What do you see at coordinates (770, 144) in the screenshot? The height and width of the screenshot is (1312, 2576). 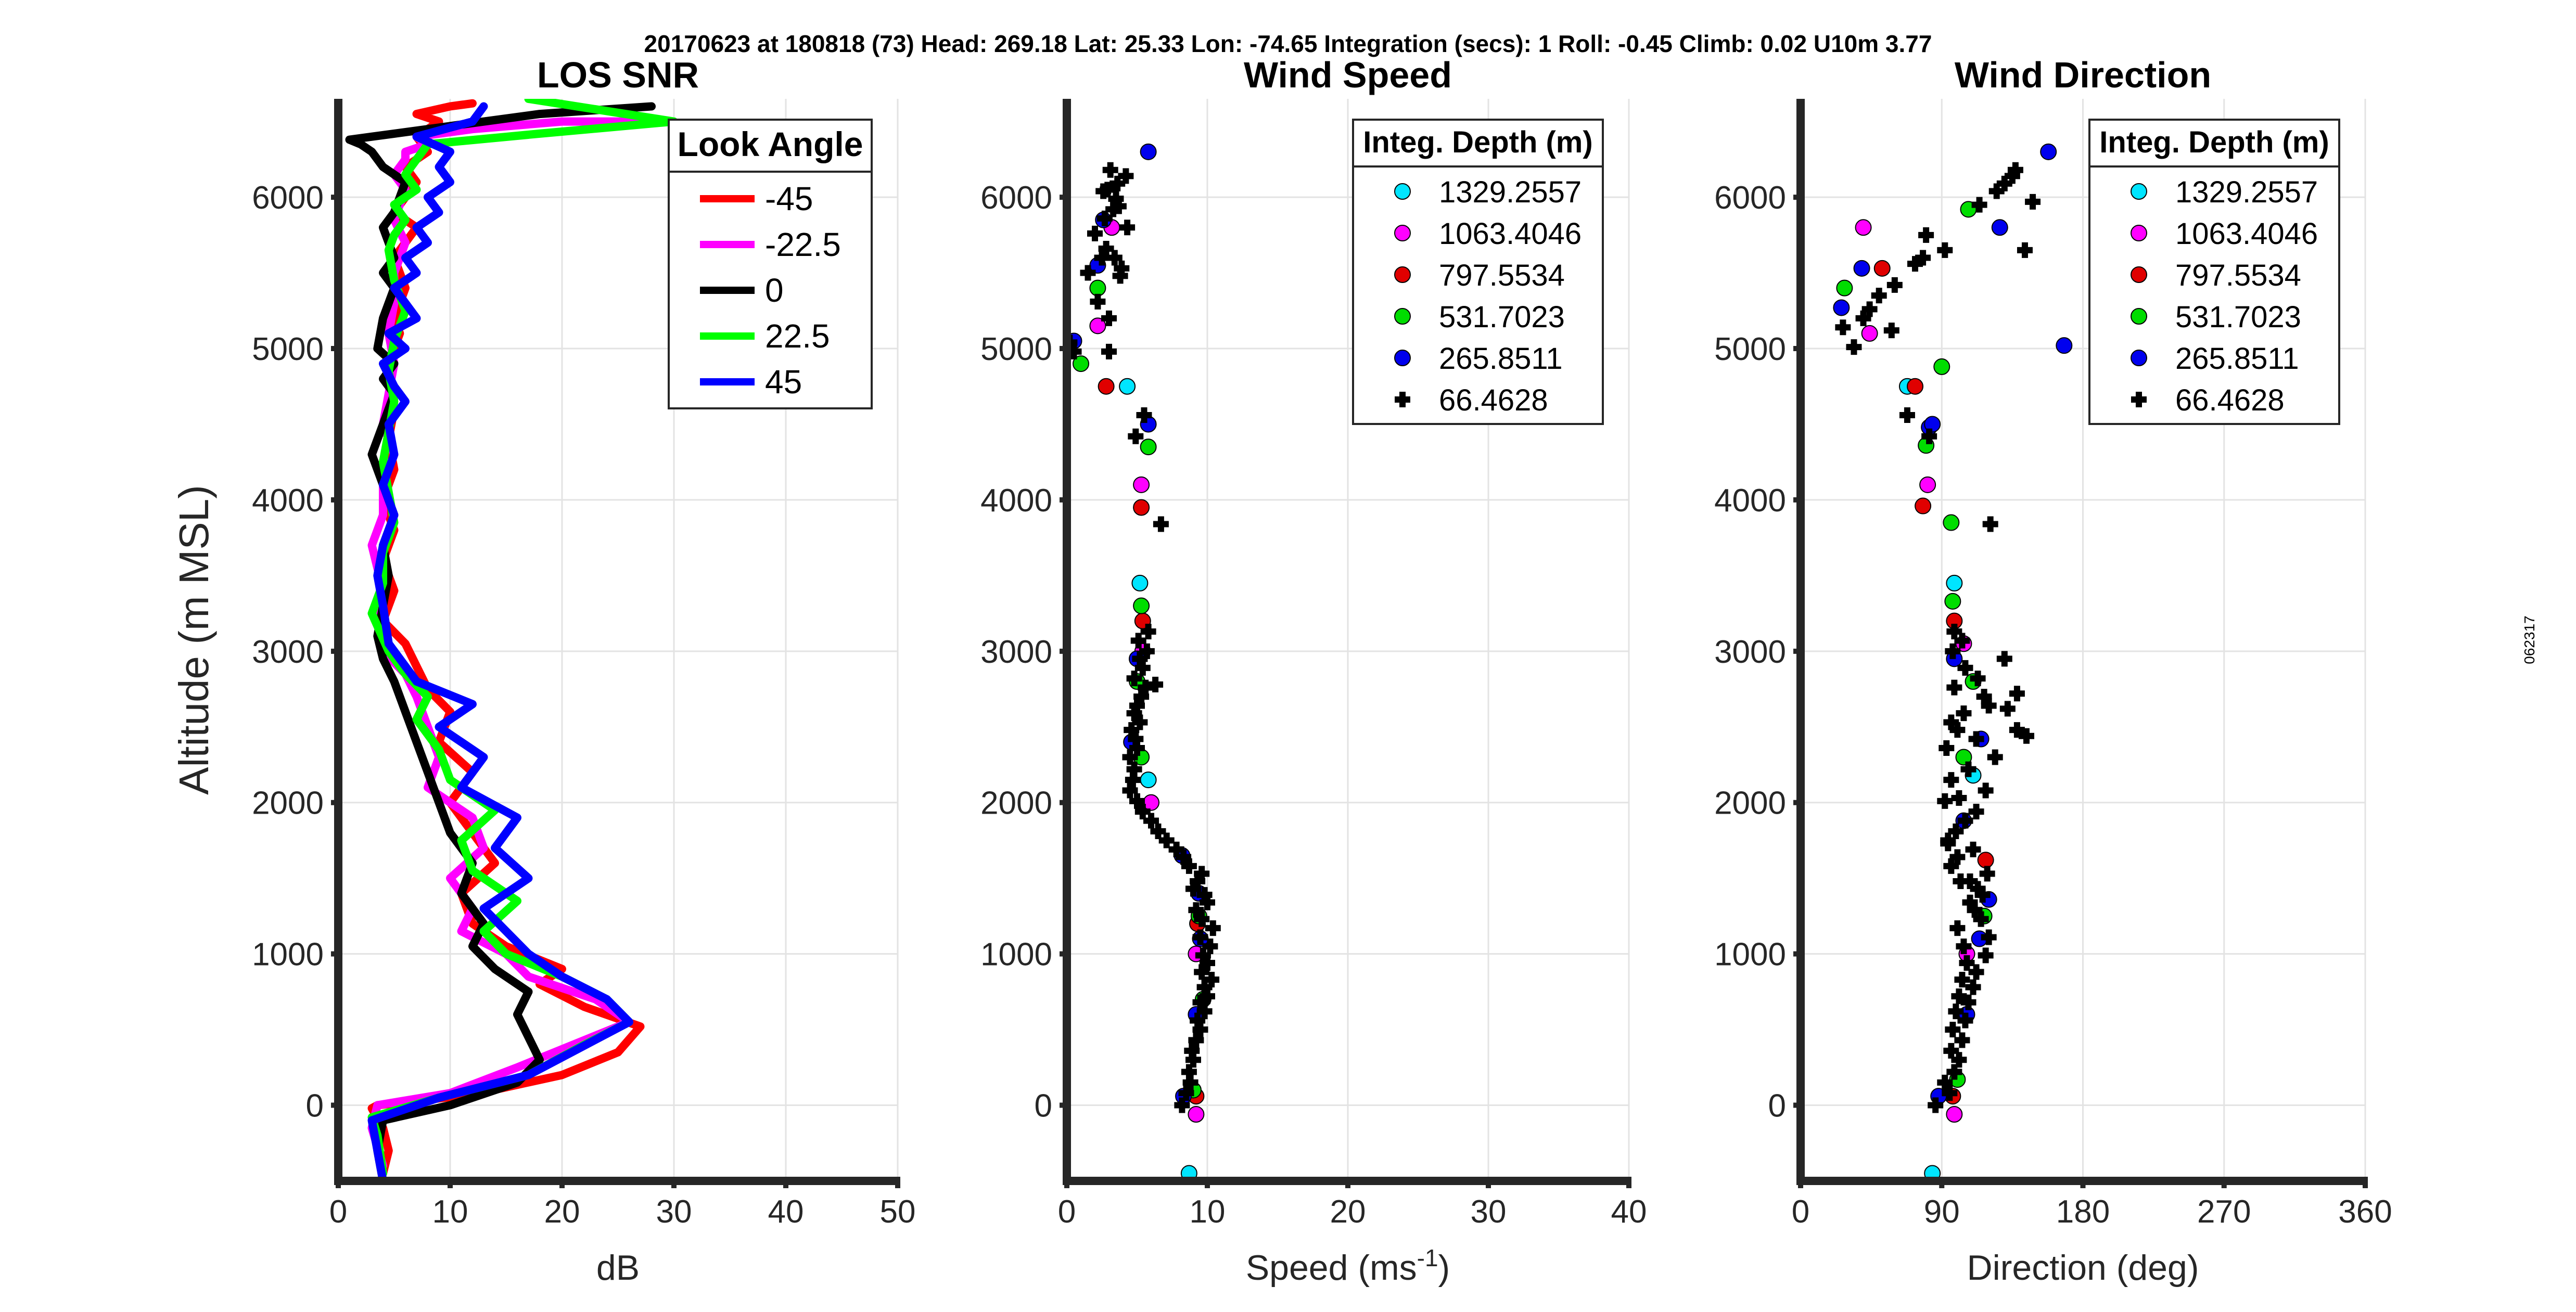 I see `legend-title: Look Angle` at bounding box center [770, 144].